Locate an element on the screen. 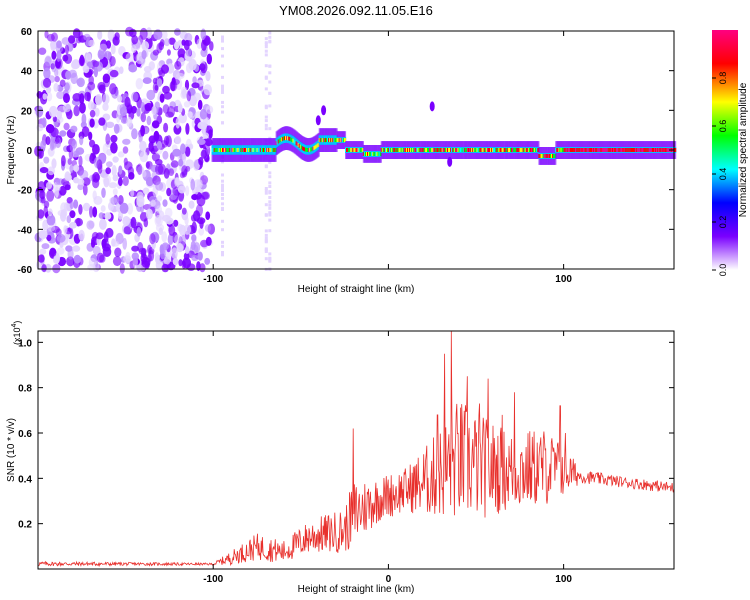  snr-xtick-label: 0 is located at coordinates (389, 579).